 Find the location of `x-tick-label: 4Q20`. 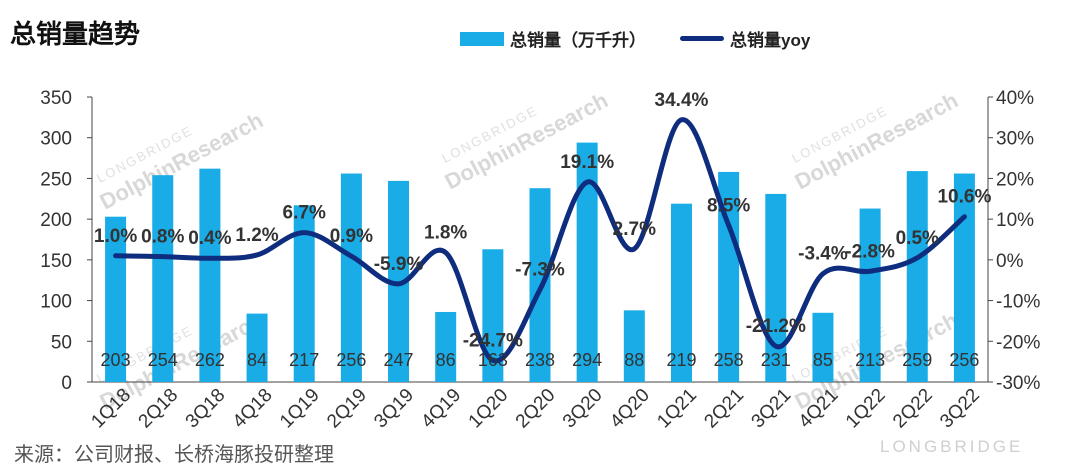

x-tick-label: 4Q20 is located at coordinates (630, 409).